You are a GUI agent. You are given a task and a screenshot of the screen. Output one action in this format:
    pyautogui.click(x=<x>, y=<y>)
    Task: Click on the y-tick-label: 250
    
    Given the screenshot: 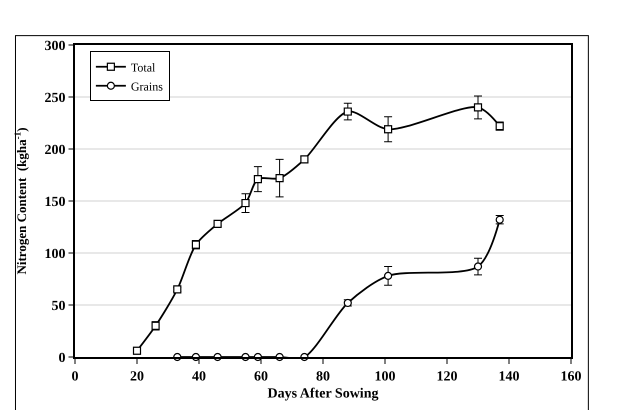 What is the action you would take?
    pyautogui.click(x=55, y=98)
    